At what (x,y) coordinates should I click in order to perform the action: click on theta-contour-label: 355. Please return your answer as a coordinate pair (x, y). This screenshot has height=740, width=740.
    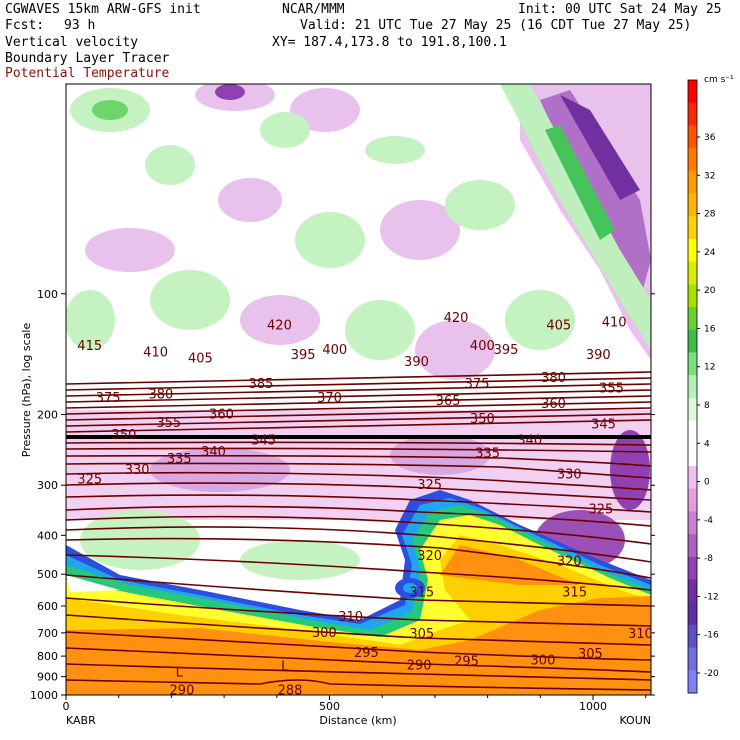
    Looking at the image, I should click on (168, 423).